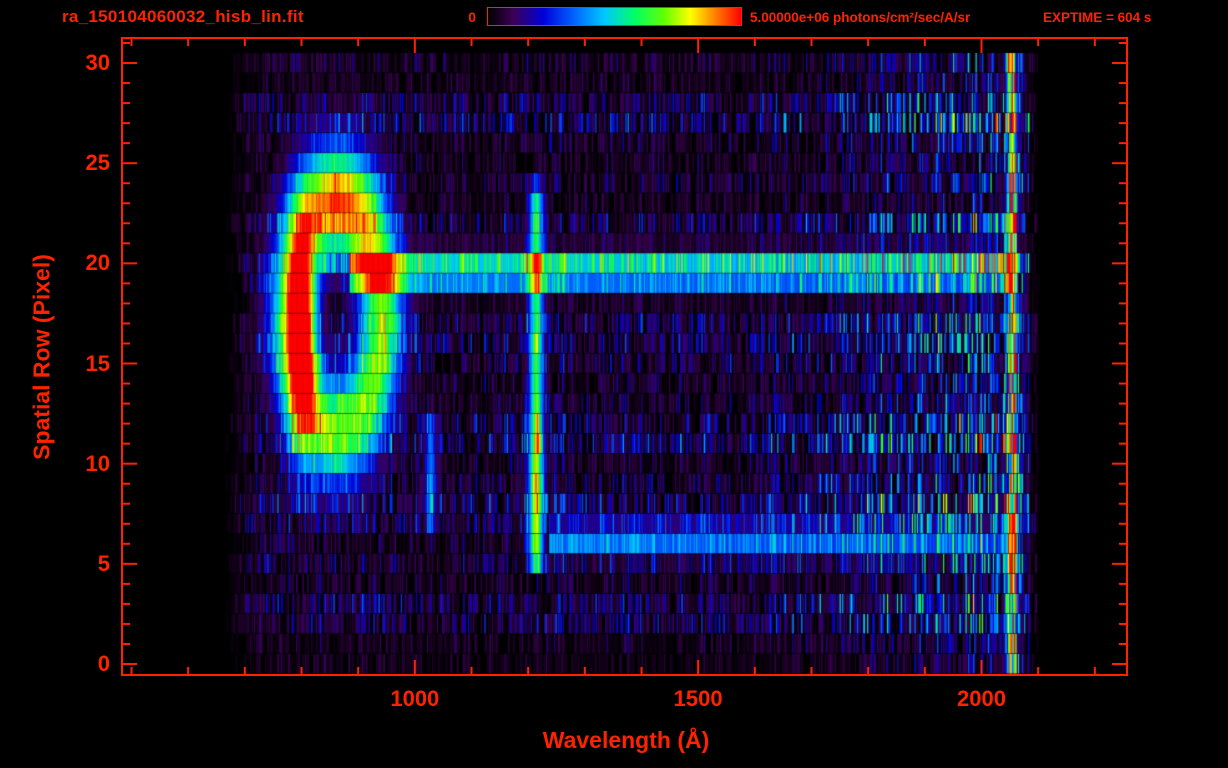 This screenshot has width=1228, height=768. I want to click on colorbar-max-label: 5.00000e+06 photons/cm²/sec/A/sr, so click(860, 17).